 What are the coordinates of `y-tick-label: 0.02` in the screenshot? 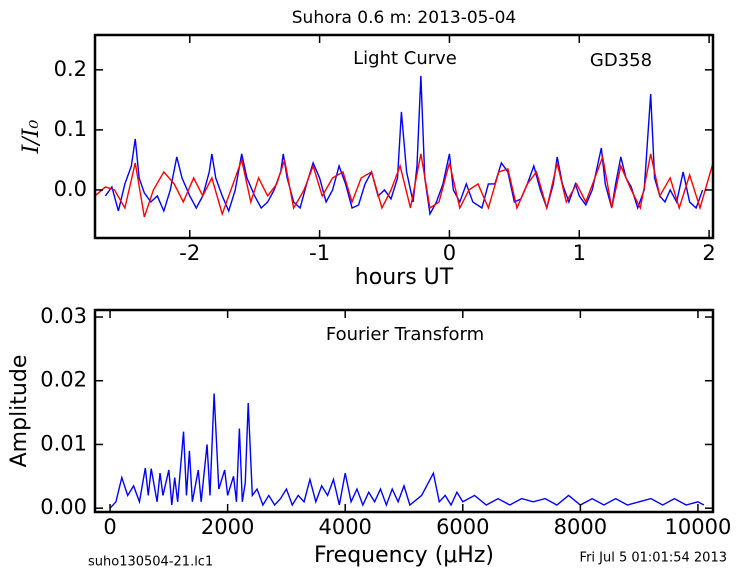 It's located at (63, 380).